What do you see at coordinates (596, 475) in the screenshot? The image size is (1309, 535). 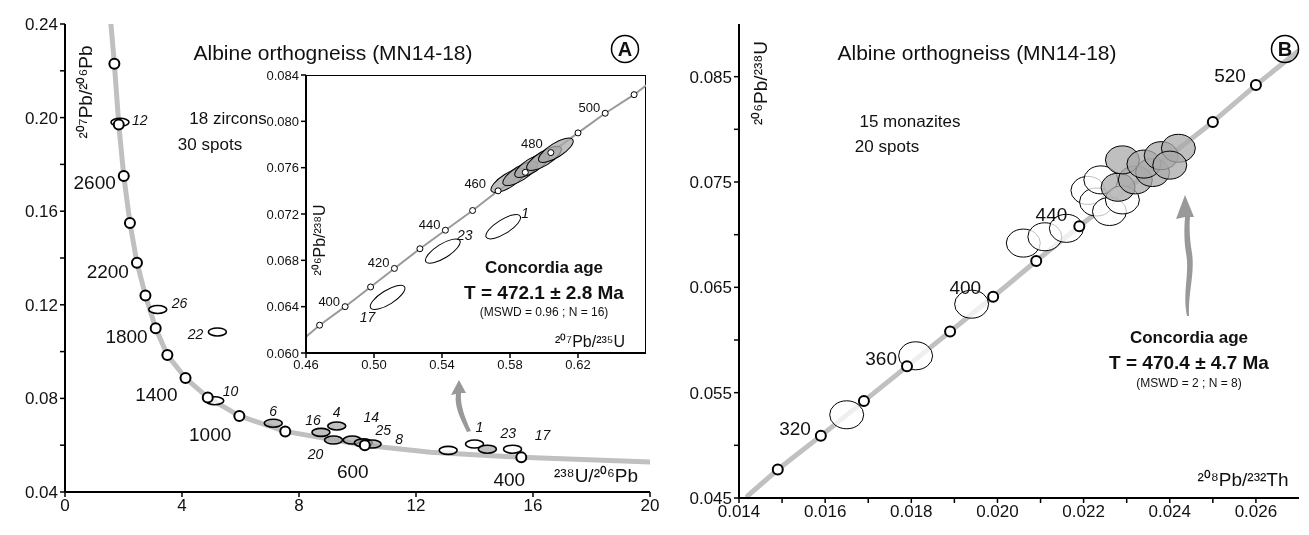 I see `x-axis-title: ²³⁸U/²⁰⁶Pb` at bounding box center [596, 475].